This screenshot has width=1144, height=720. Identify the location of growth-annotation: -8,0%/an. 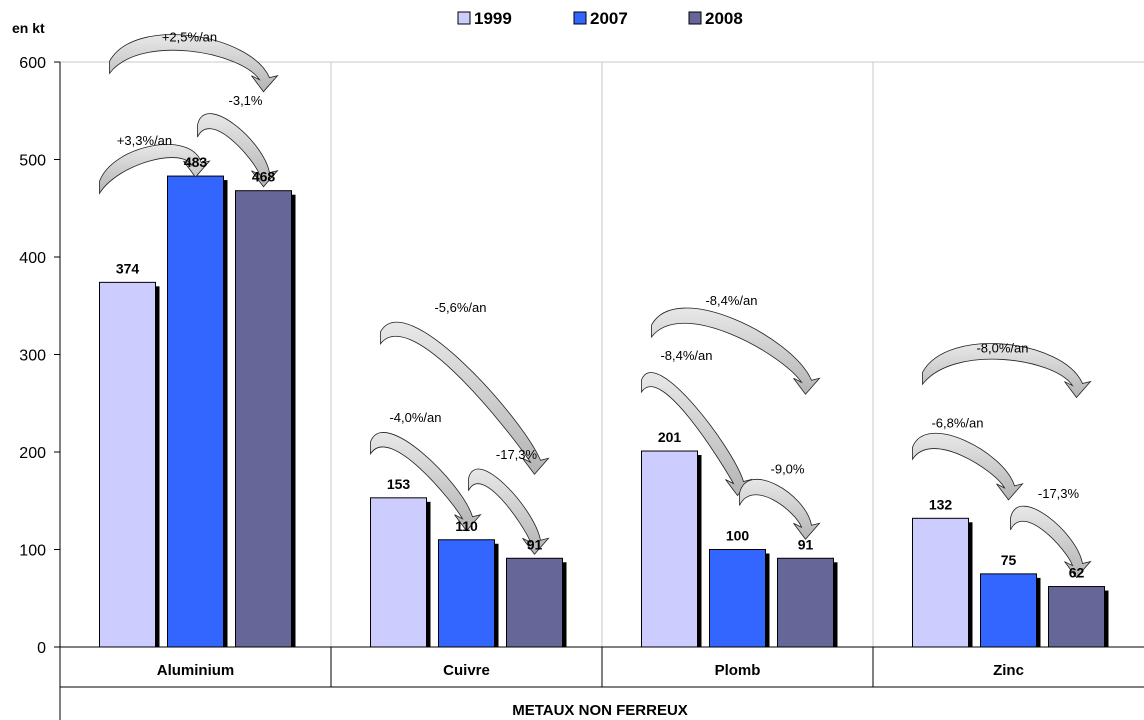
(1002, 347).